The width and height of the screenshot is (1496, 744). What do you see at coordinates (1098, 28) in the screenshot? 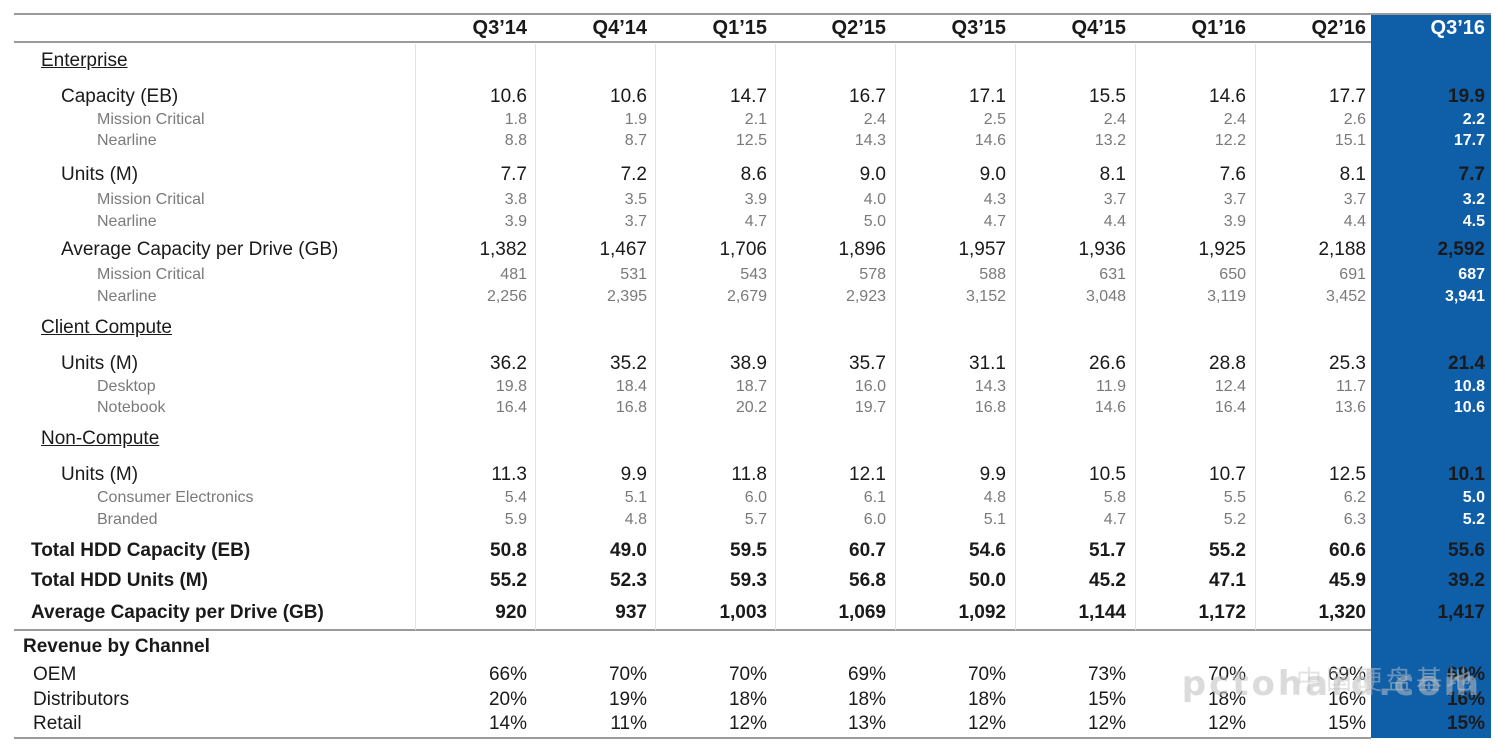
I see `column-header: Q4’15` at bounding box center [1098, 28].